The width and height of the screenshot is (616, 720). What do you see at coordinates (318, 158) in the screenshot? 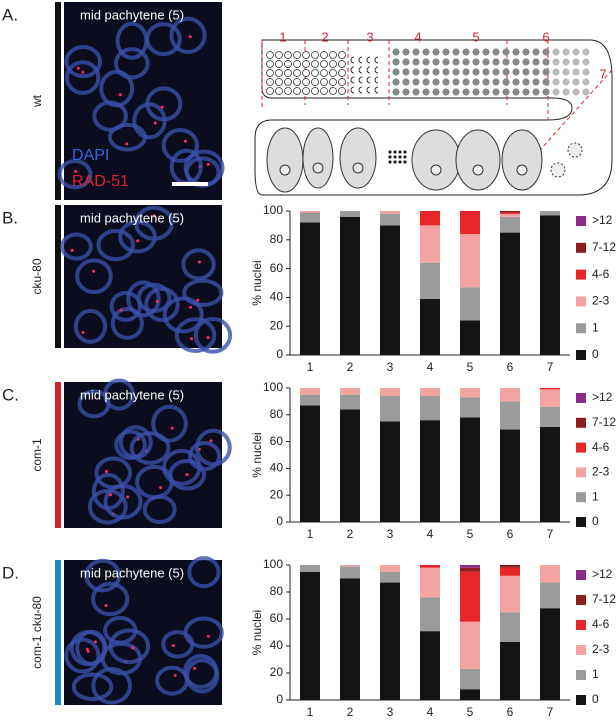
I see `oocyte` at bounding box center [318, 158].